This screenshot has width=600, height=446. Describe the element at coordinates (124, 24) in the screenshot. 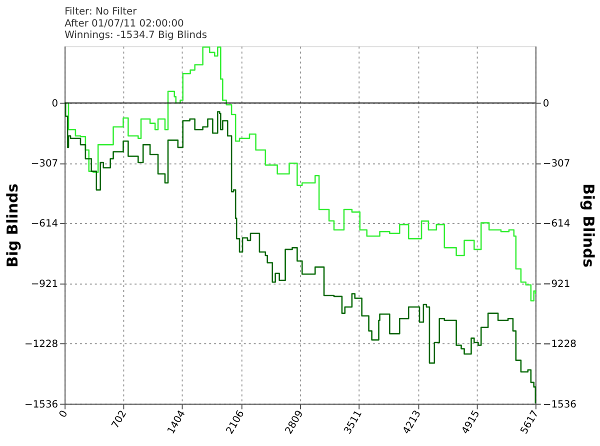

I see `text: After 01/07/11 02:00:00` at that location.